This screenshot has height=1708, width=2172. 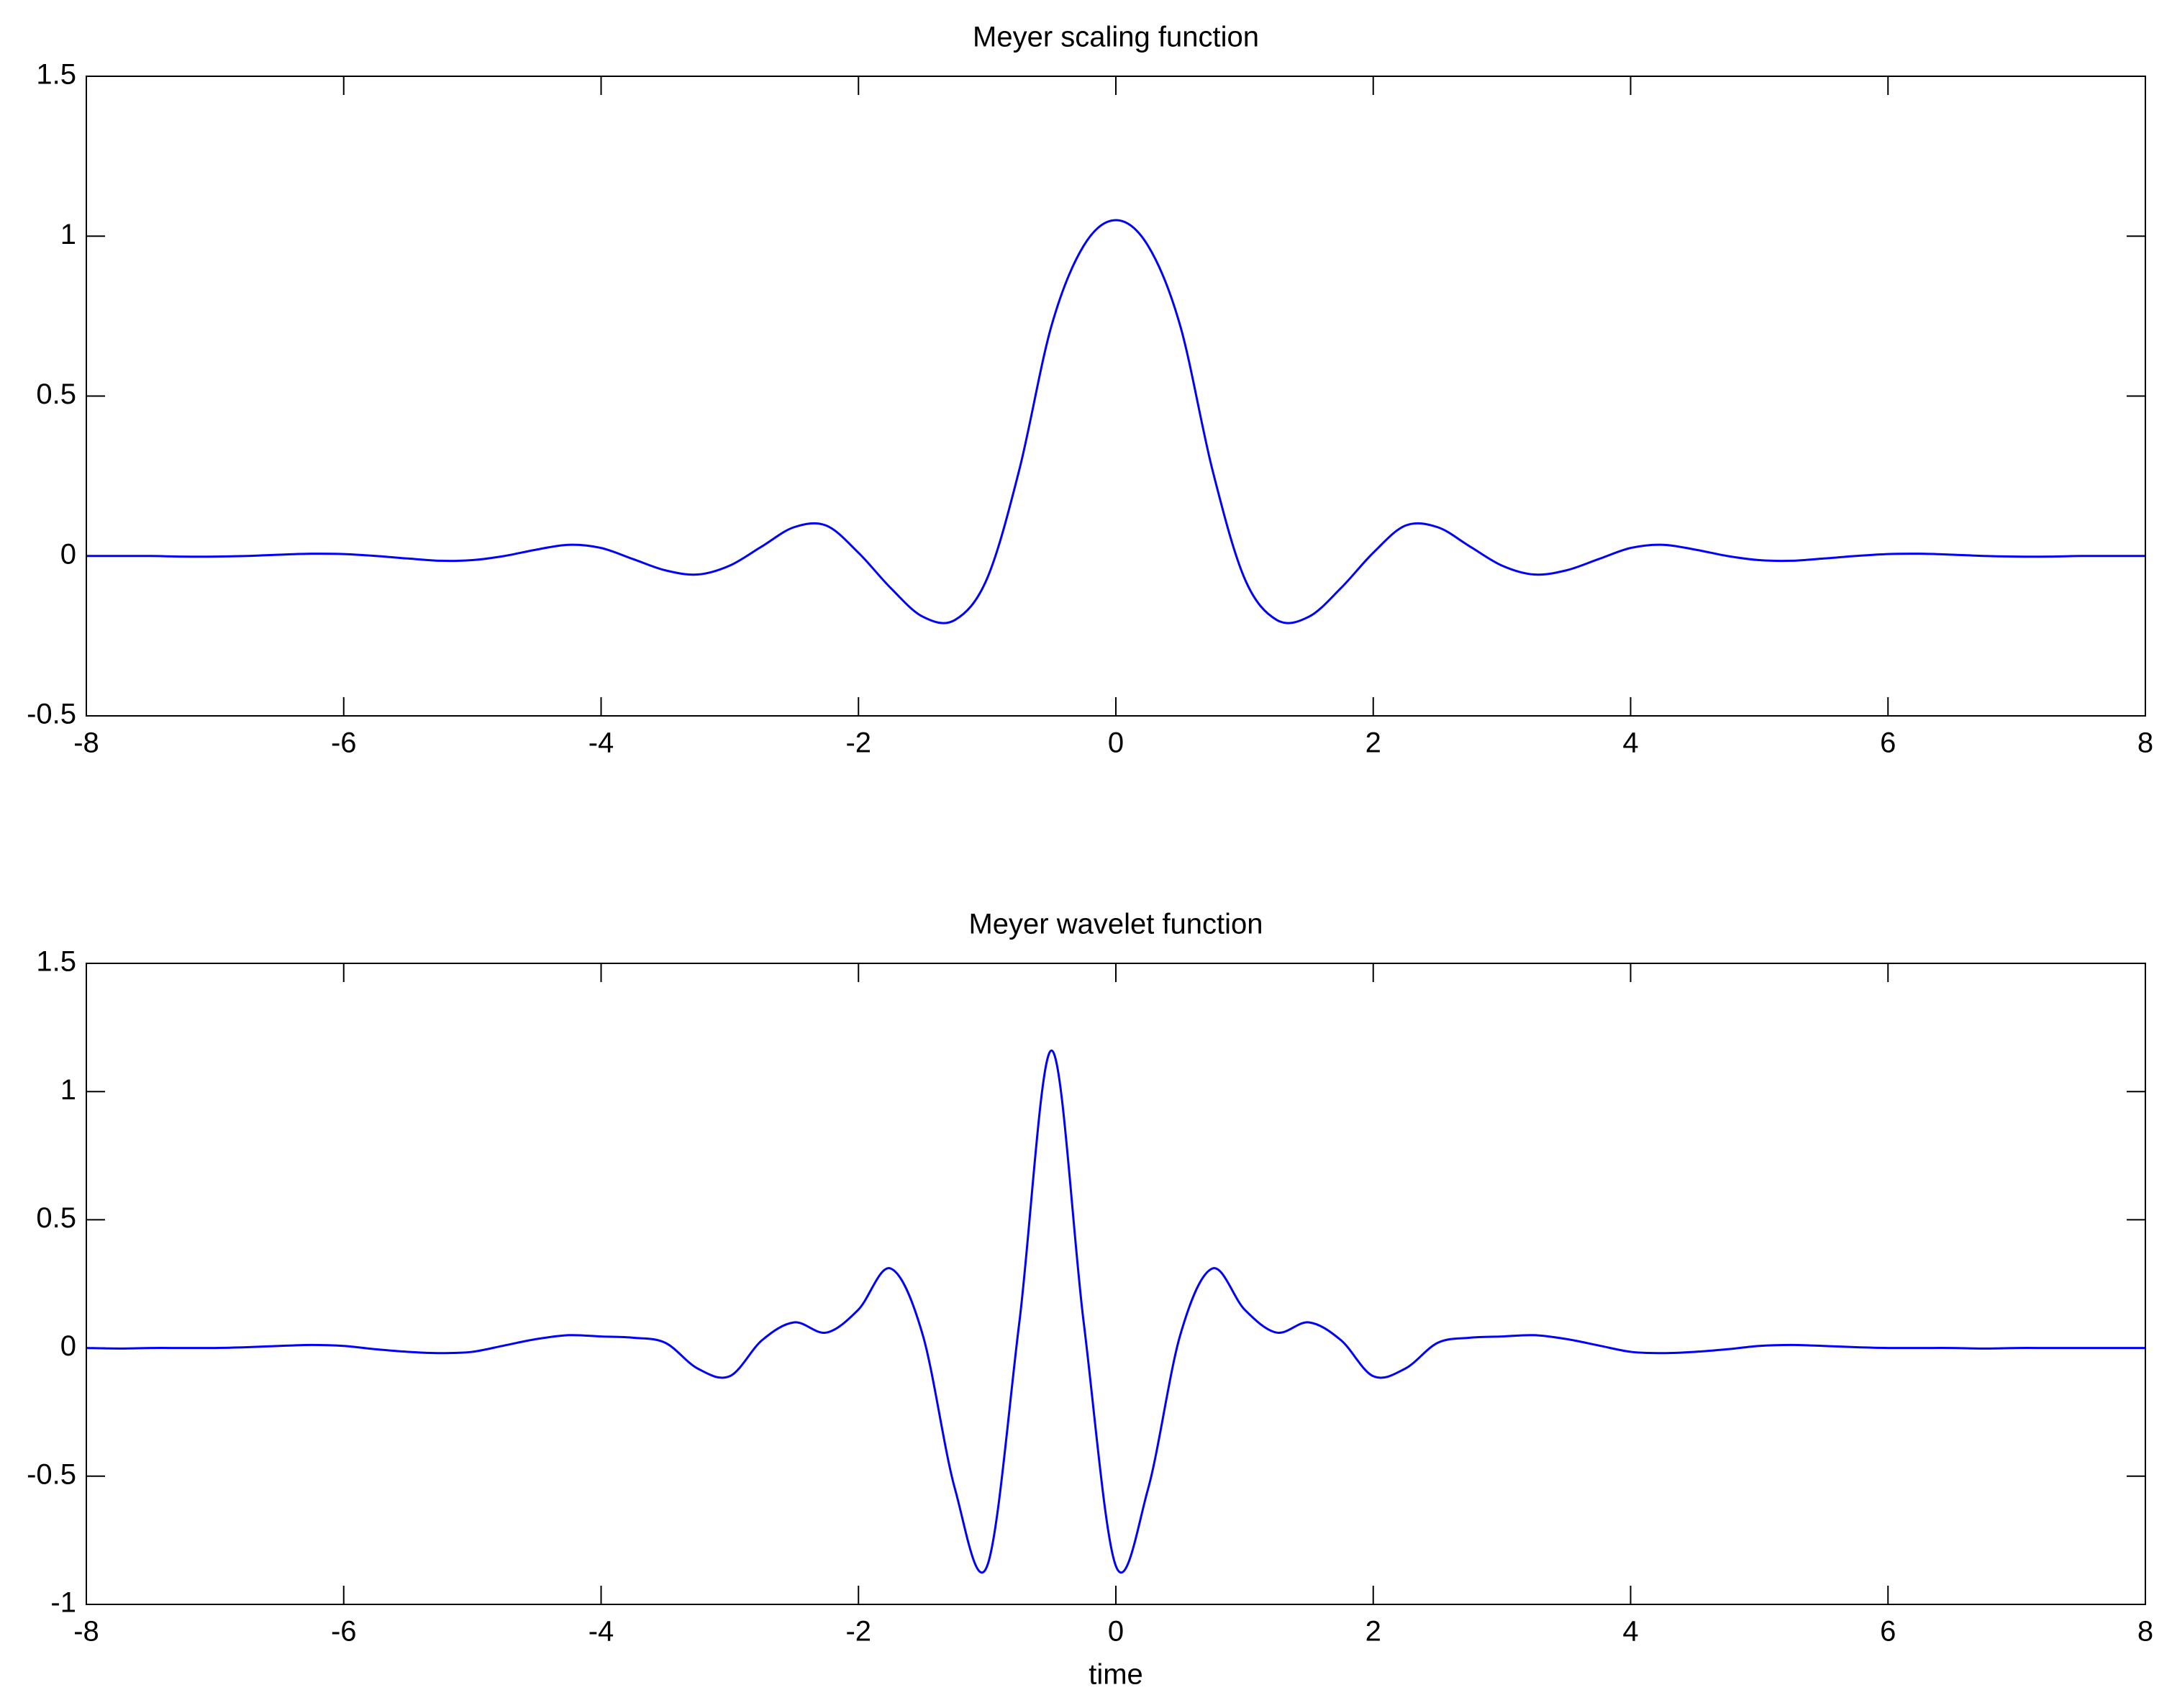 I want to click on x-axis-label: time, so click(x=1116, y=1675).